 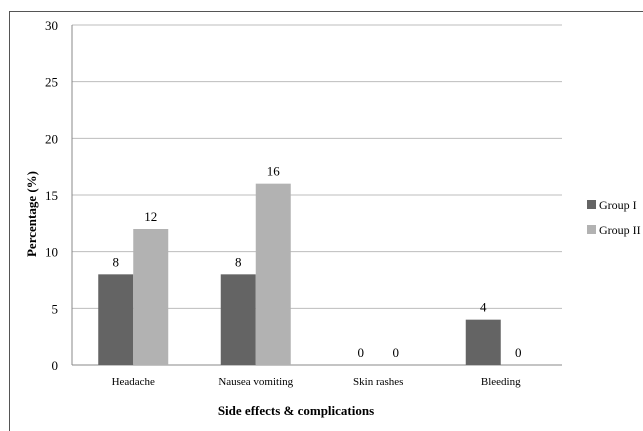 I want to click on x-category-label: Skin rashes, so click(x=378, y=382).